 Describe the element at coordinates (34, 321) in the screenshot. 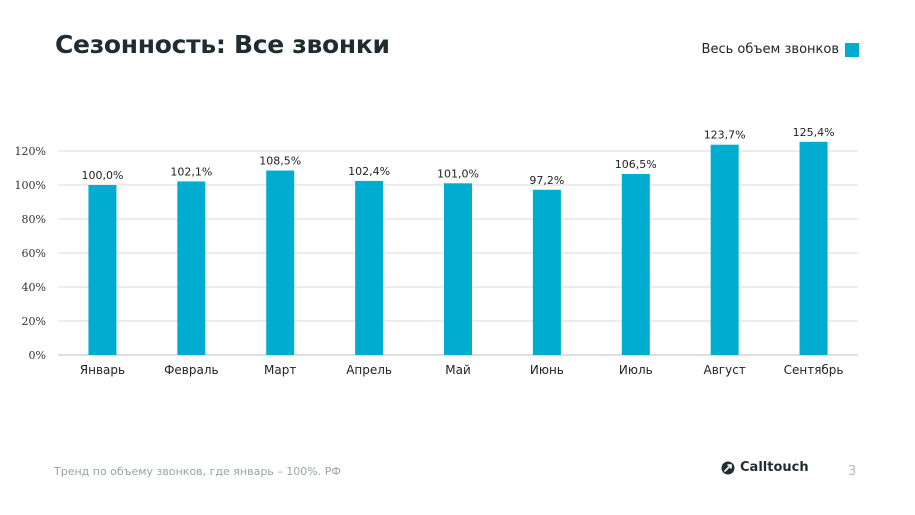

I see `y-tick-label: 20%` at that location.